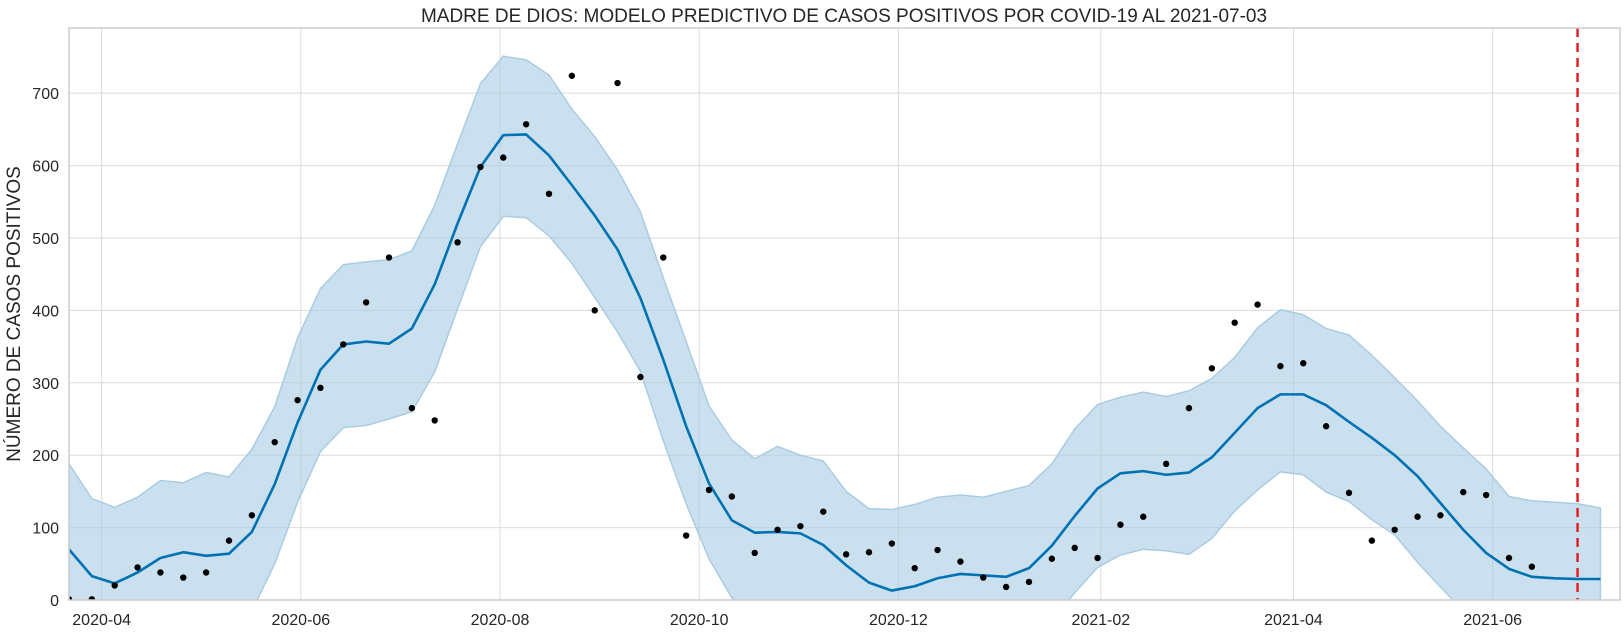 The height and width of the screenshot is (634, 1624). I want to click on y-tick-label: 100, so click(45, 529).